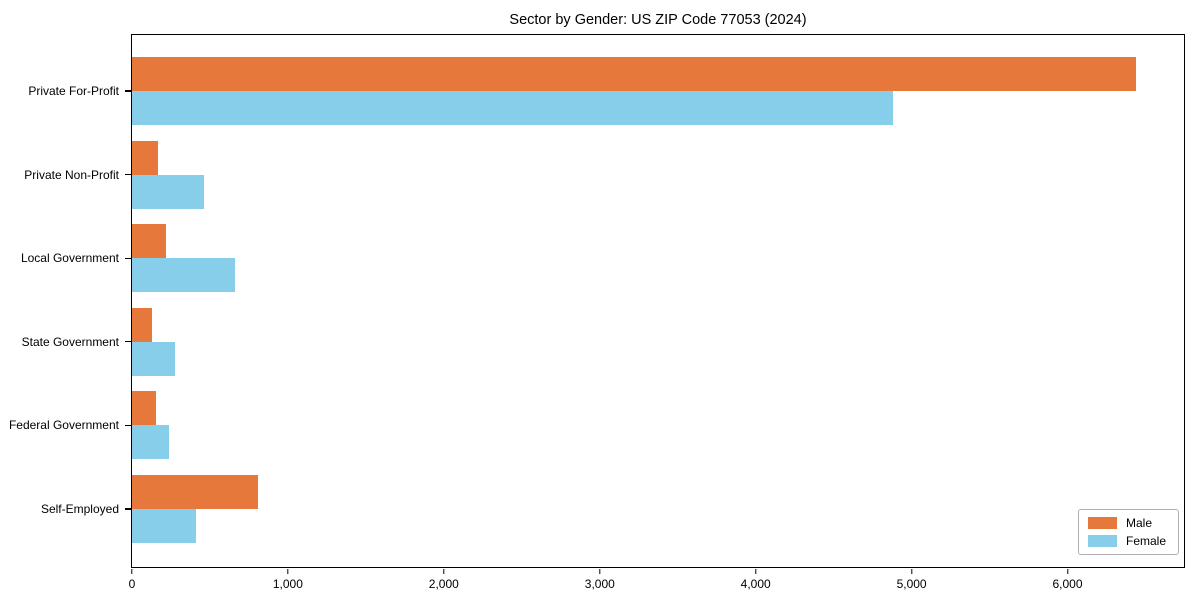 This screenshot has width=1200, height=600. Describe the element at coordinates (1128, 532) in the screenshot. I see `legend: Male Female` at that location.